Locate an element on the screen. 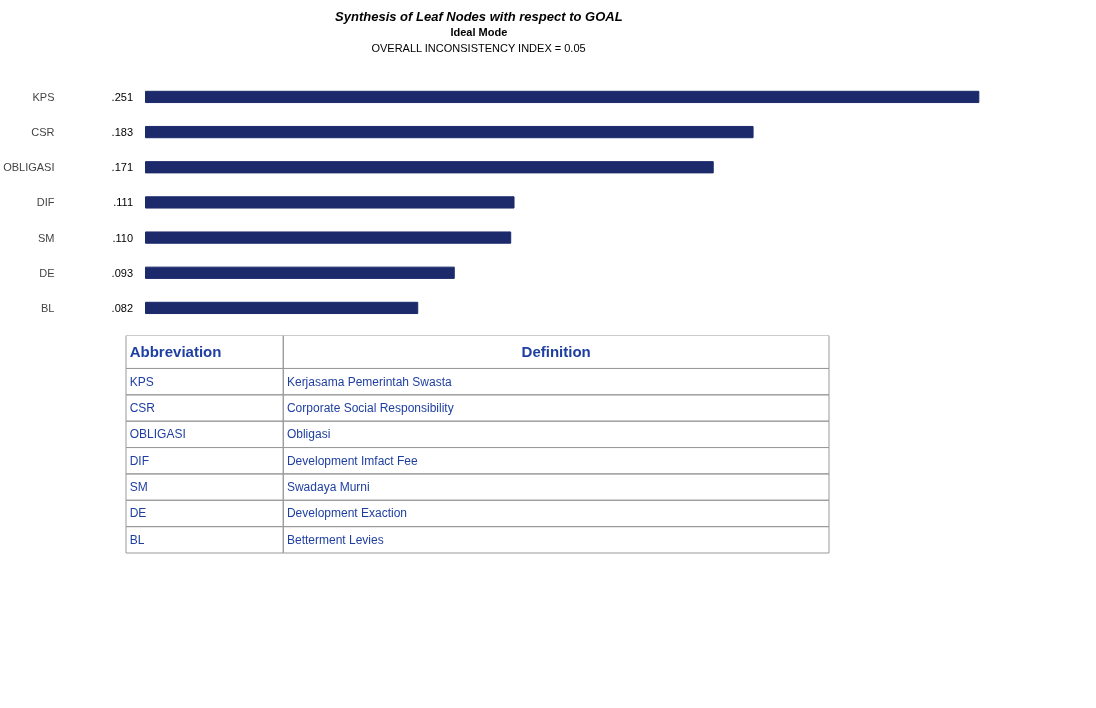 Image resolution: width=1096 pixels, height=708 pixels. text: Betterment Levies is located at coordinates (335, 539).